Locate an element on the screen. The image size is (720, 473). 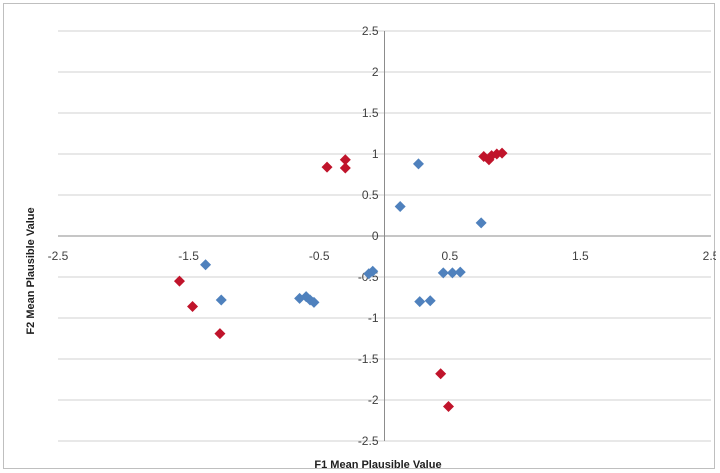
y-tick-label: -2.5 is located at coordinates (368, 441).